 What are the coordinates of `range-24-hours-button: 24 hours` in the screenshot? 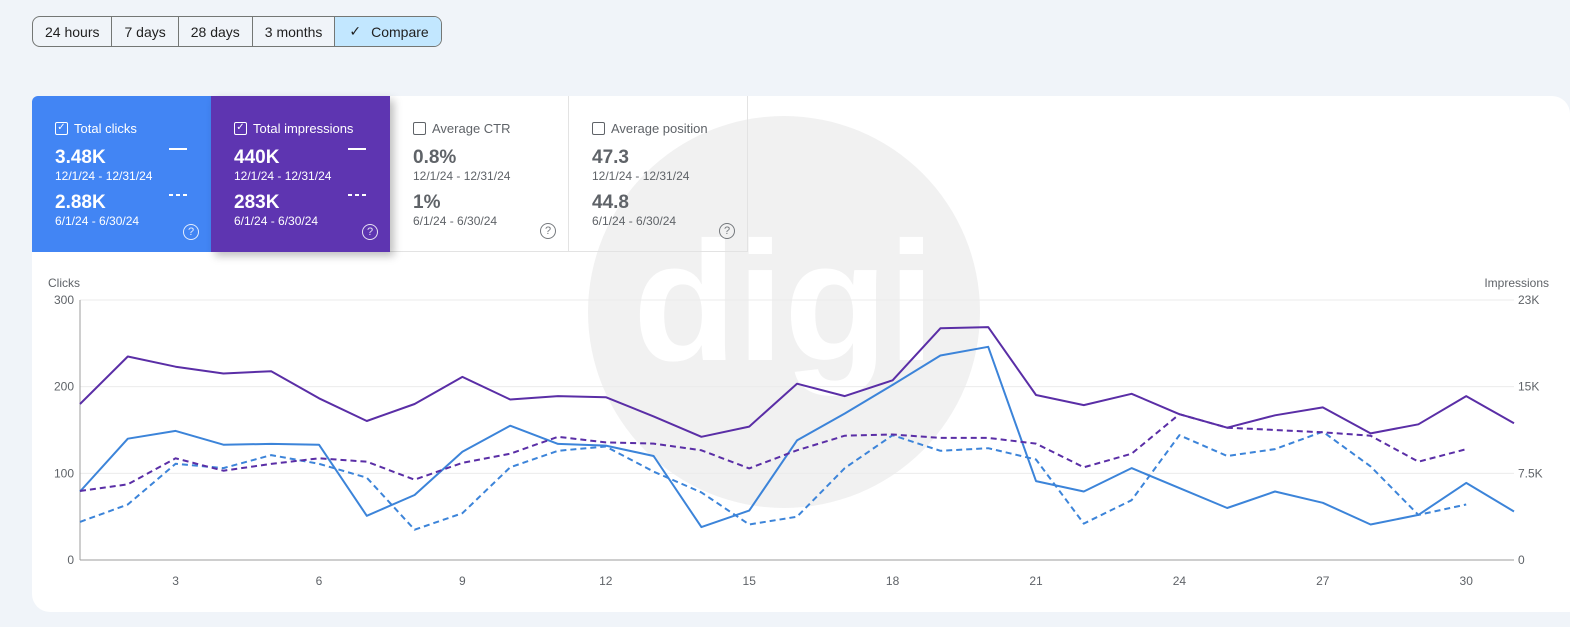 It's located at (73, 31).